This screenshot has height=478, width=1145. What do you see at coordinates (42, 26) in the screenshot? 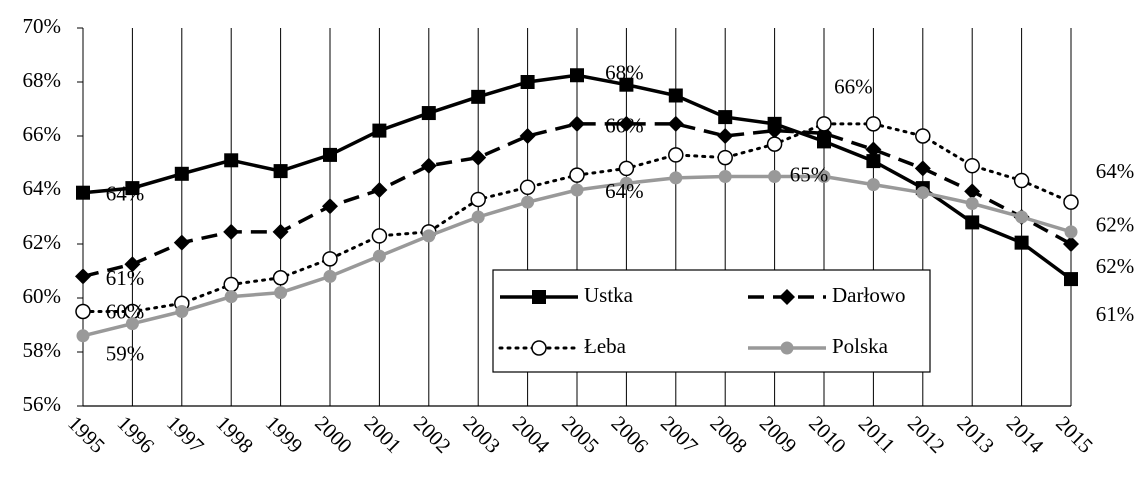
I see `y-tick-label: 70%` at bounding box center [42, 26].